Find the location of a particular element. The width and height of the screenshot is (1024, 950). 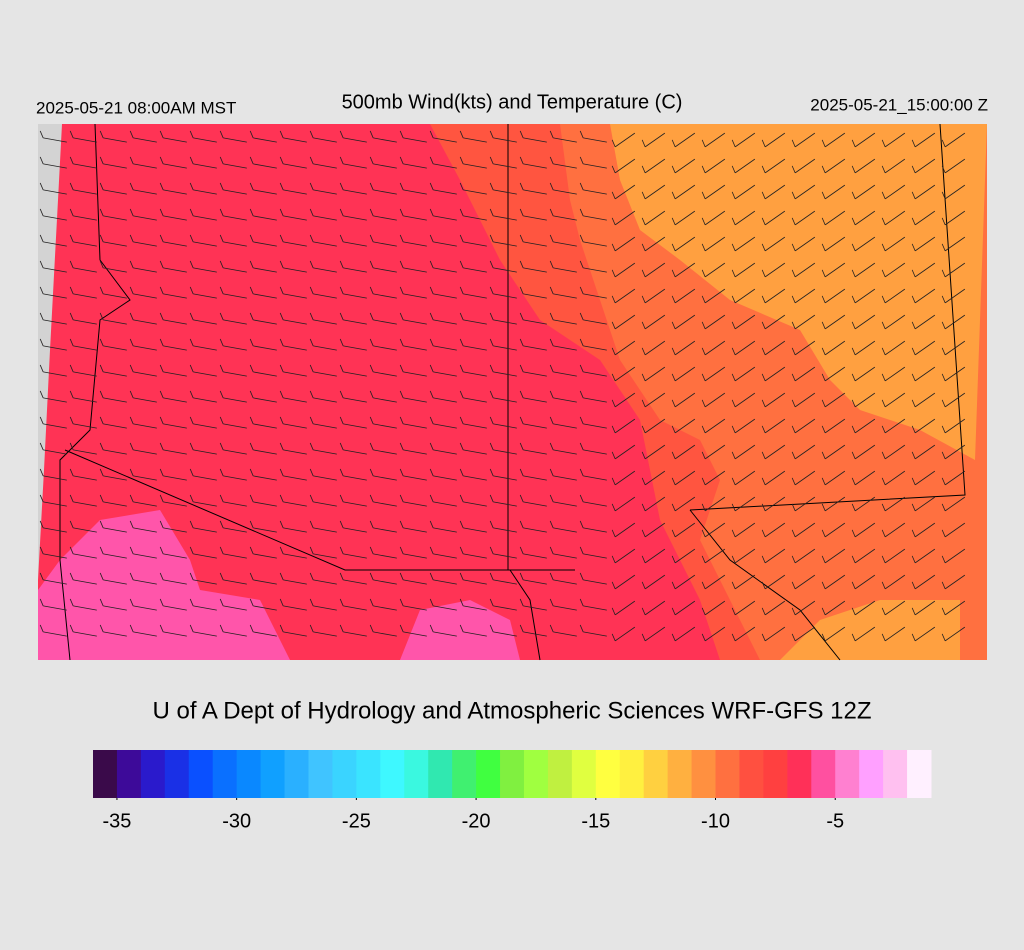

colorbar-swatch is located at coordinates (632, 774).